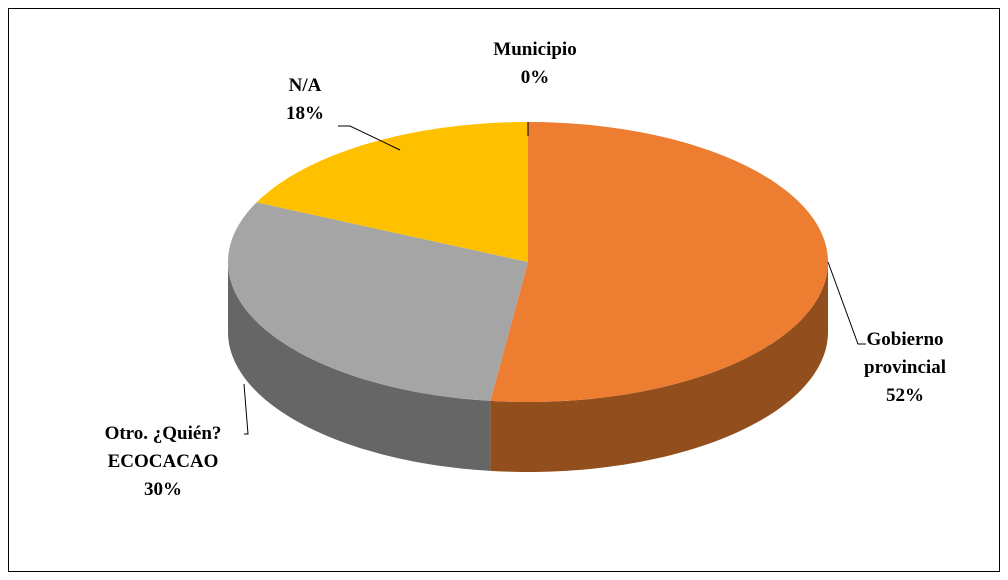 The image size is (1008, 580). Describe the element at coordinates (905, 395) in the screenshot. I see `label-value: 52%` at that location.